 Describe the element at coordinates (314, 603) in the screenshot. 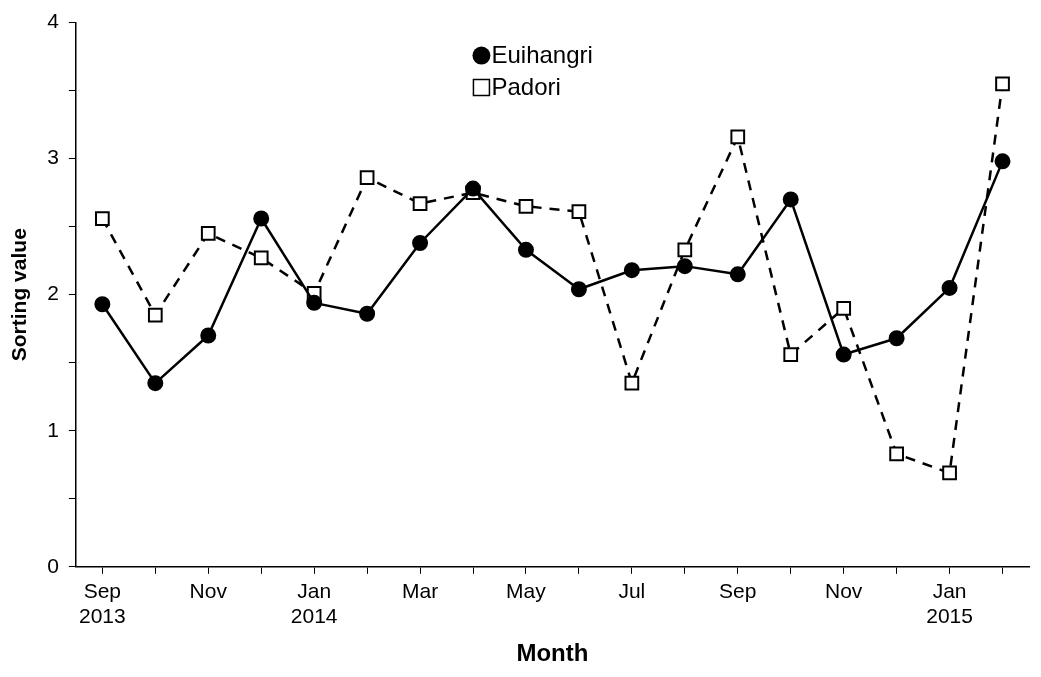

I see `x-tick-label: Jan 2014` at that location.